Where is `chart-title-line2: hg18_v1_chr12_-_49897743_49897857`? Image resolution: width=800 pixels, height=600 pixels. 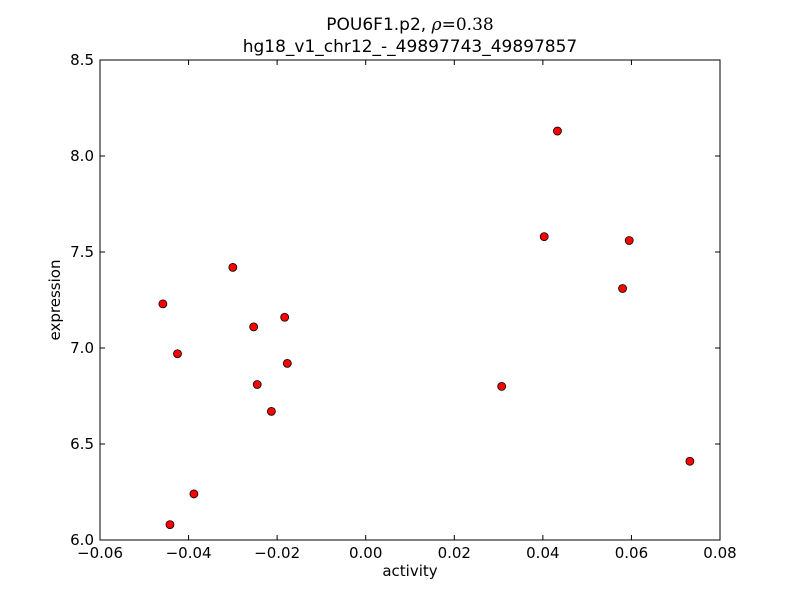
chart-title-line2: hg18_v1_chr12_-_49897743_49897857 is located at coordinates (410, 47).